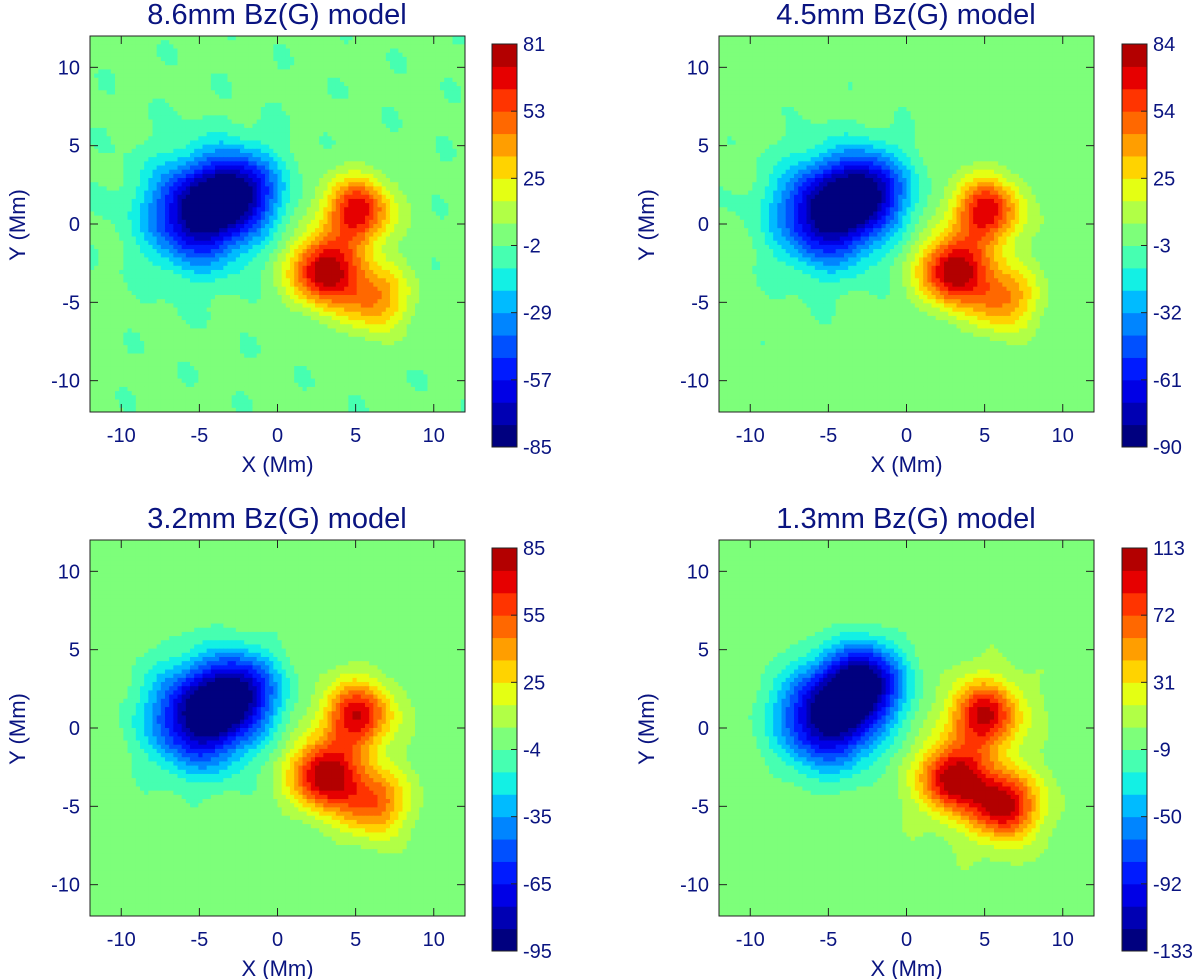 The height and width of the screenshot is (979, 1200). I want to click on colorbar-tick-label: -50, so click(1167, 818).